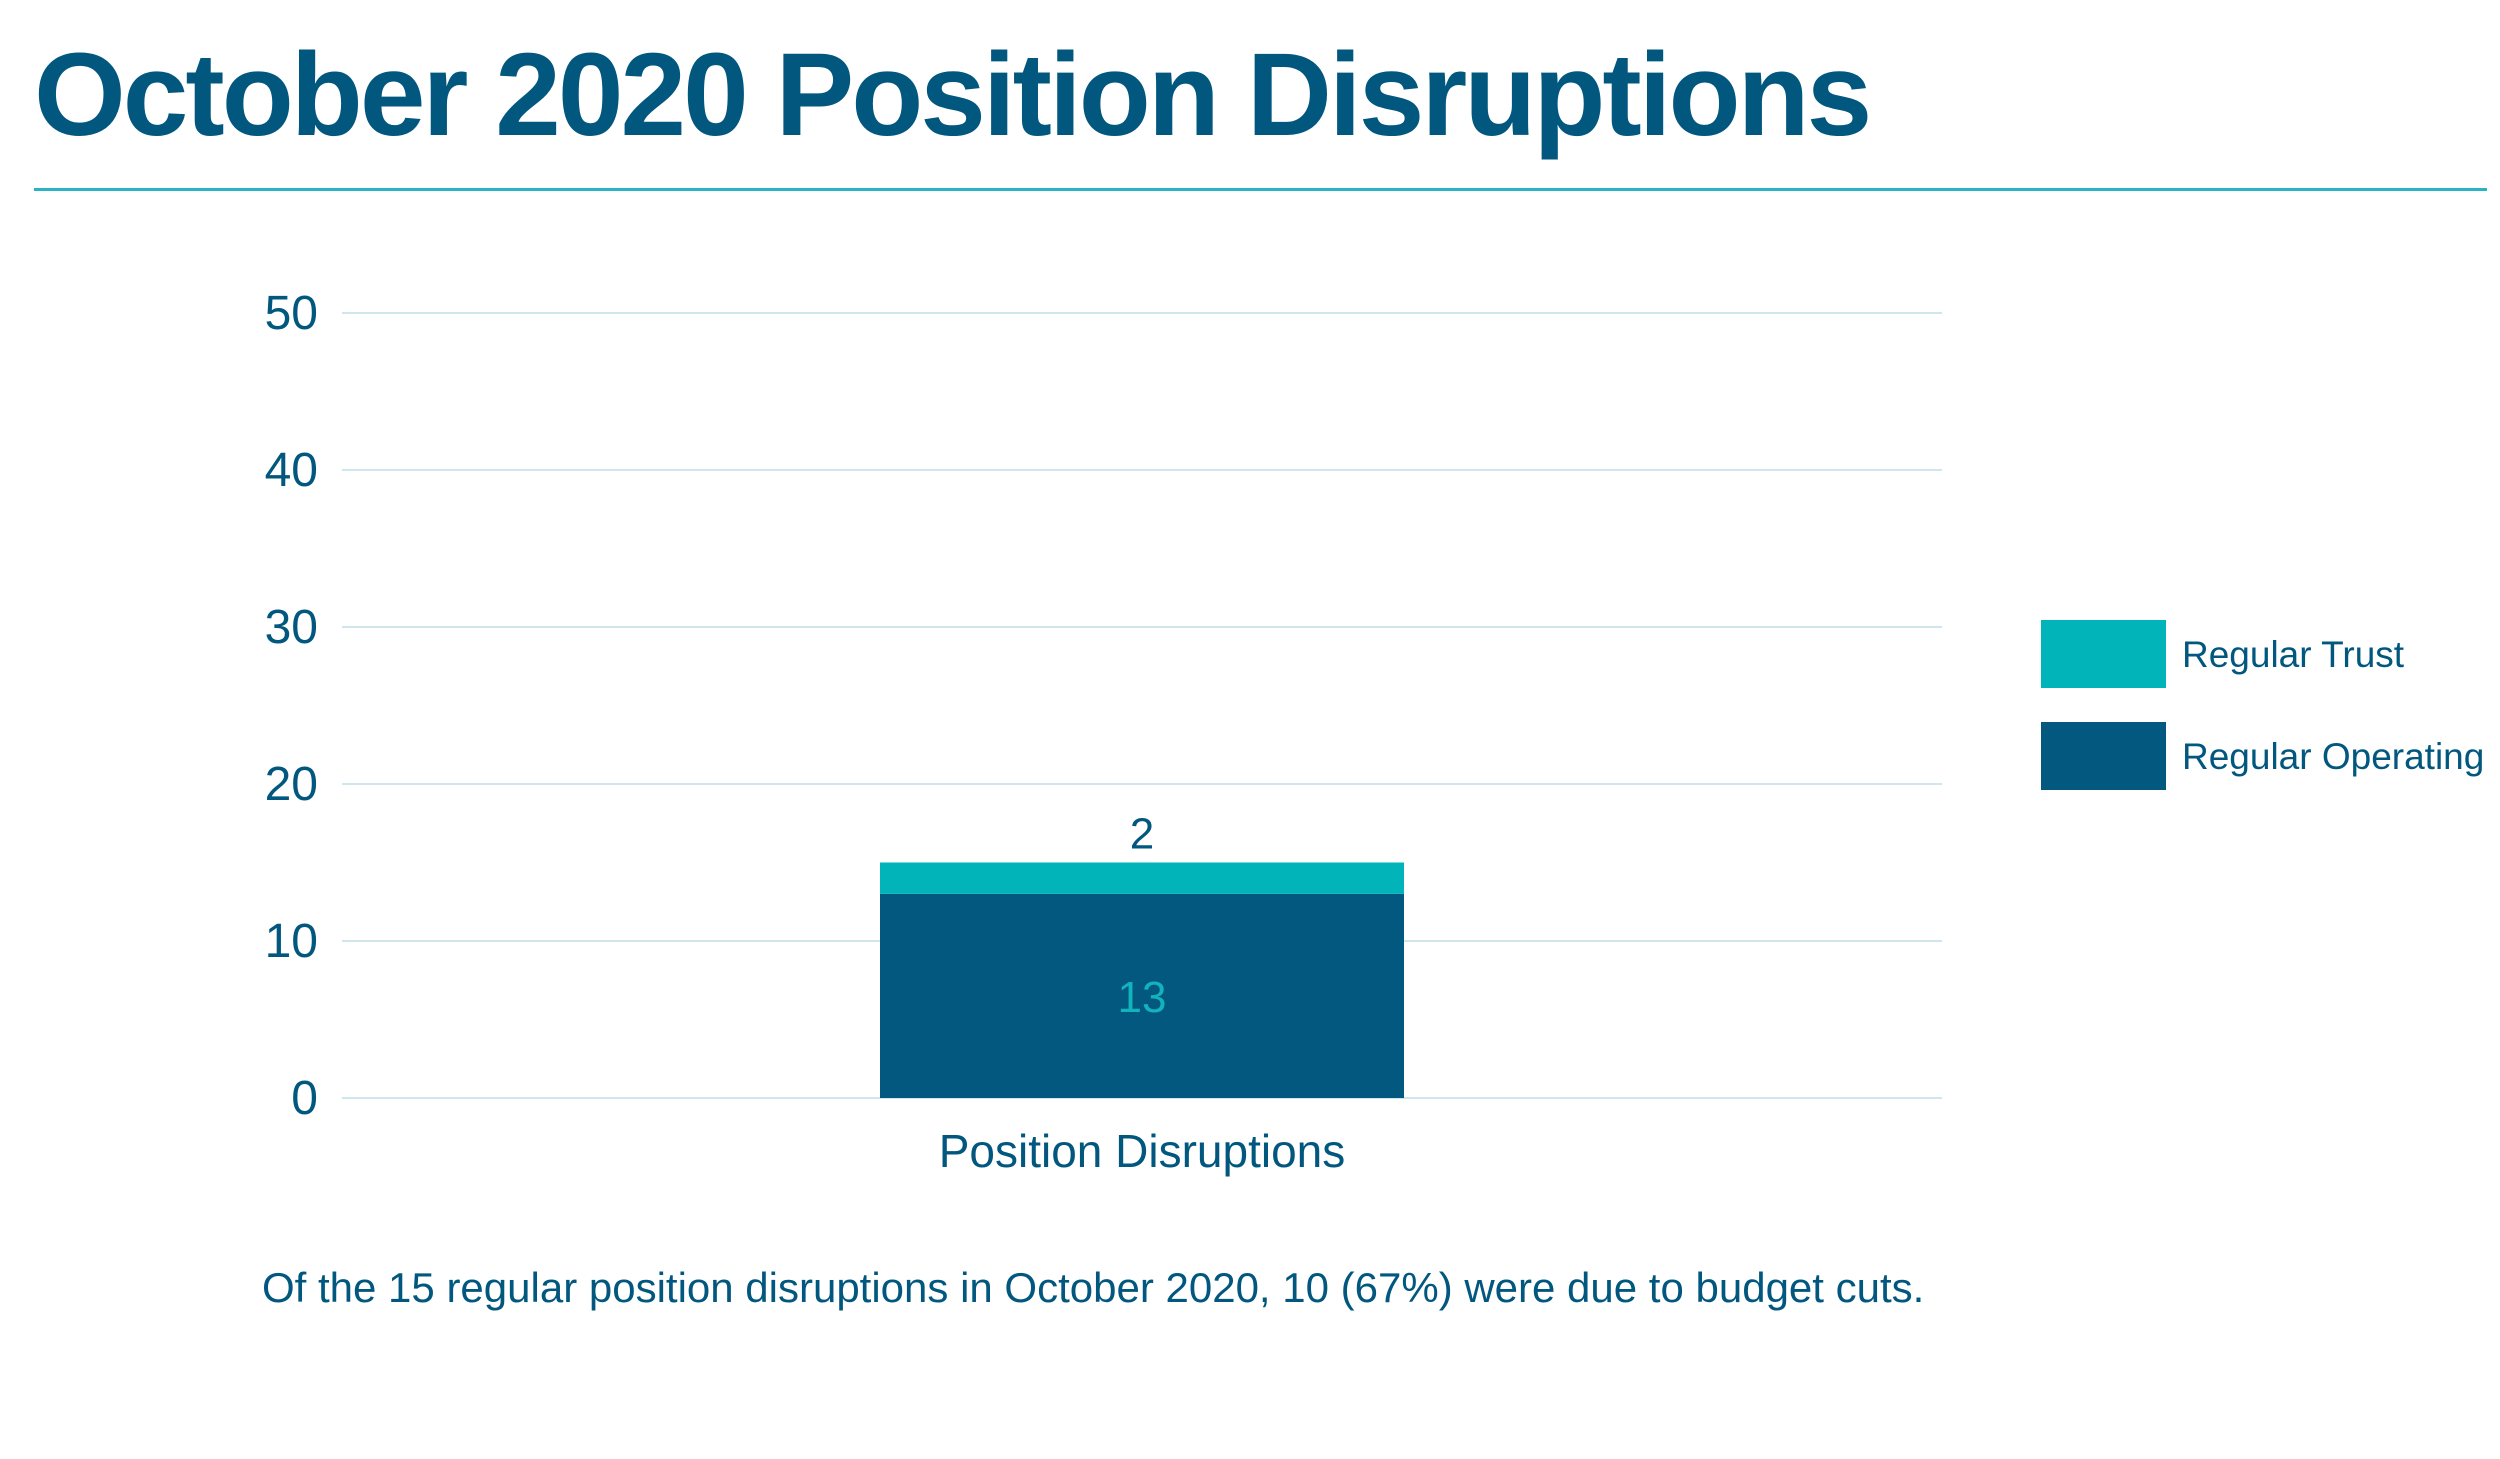  Describe the element at coordinates (2333, 756) in the screenshot. I see `legend-label: Regular Operating` at that location.